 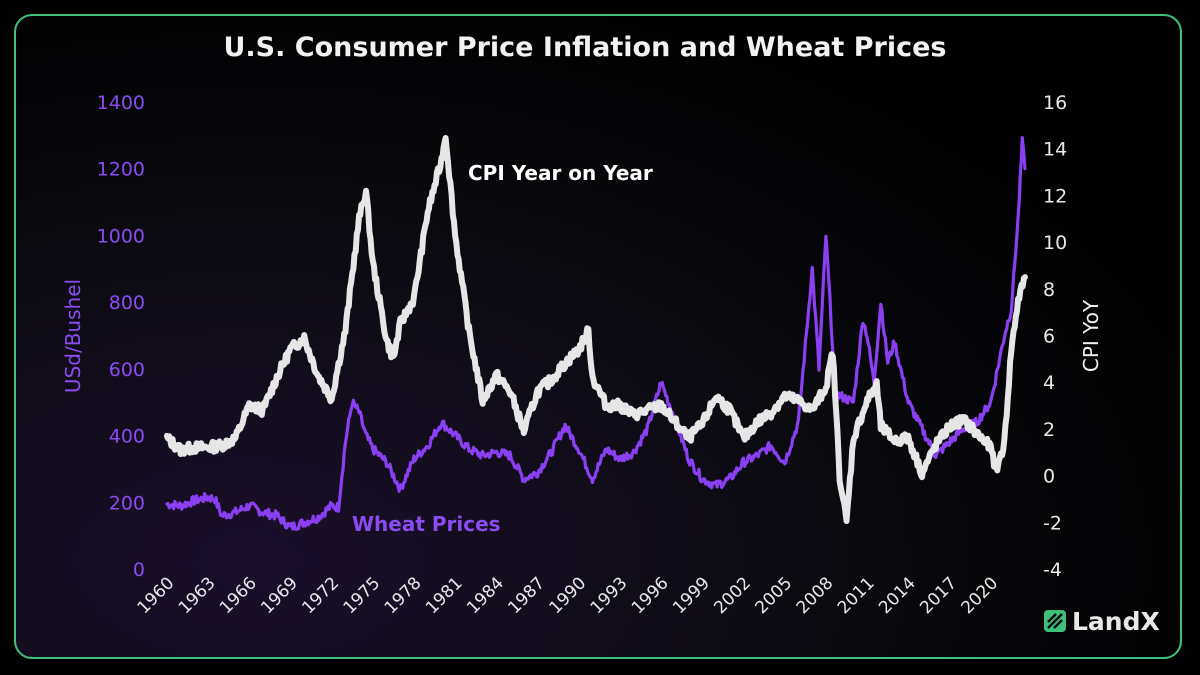 I want to click on wheat-annotation: Wheat Prices, so click(x=426, y=524).